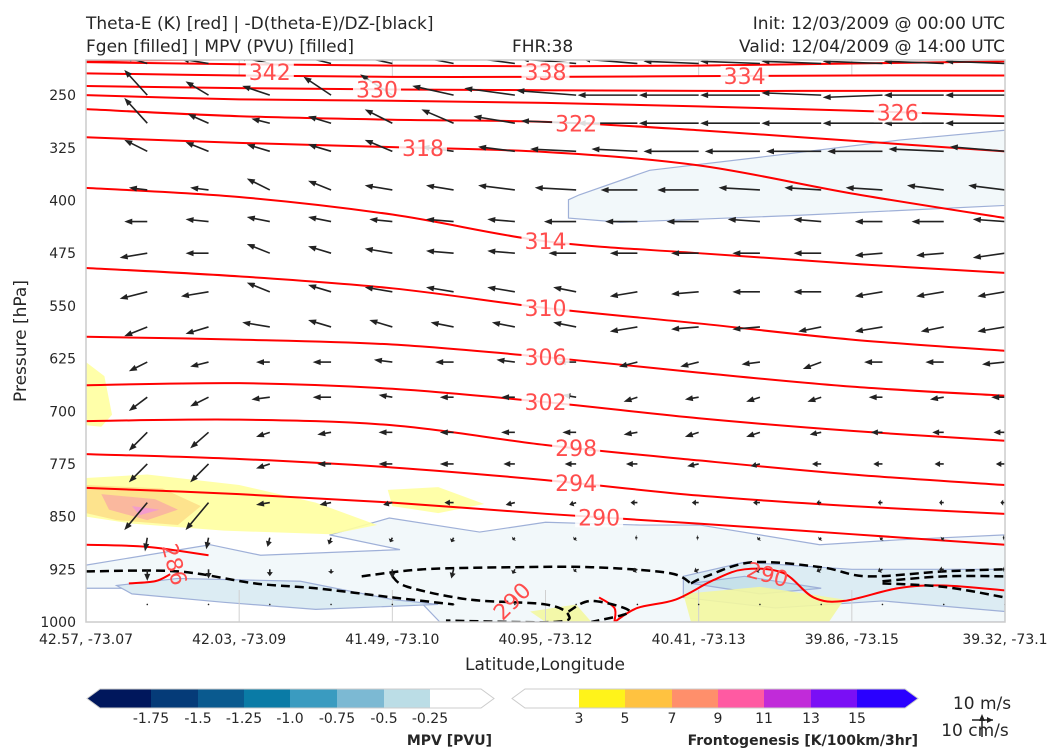 This screenshot has width=1050, height=750. Describe the element at coordinates (290, 698) in the screenshot. I see `mpv-colorbar-outline` at that location.